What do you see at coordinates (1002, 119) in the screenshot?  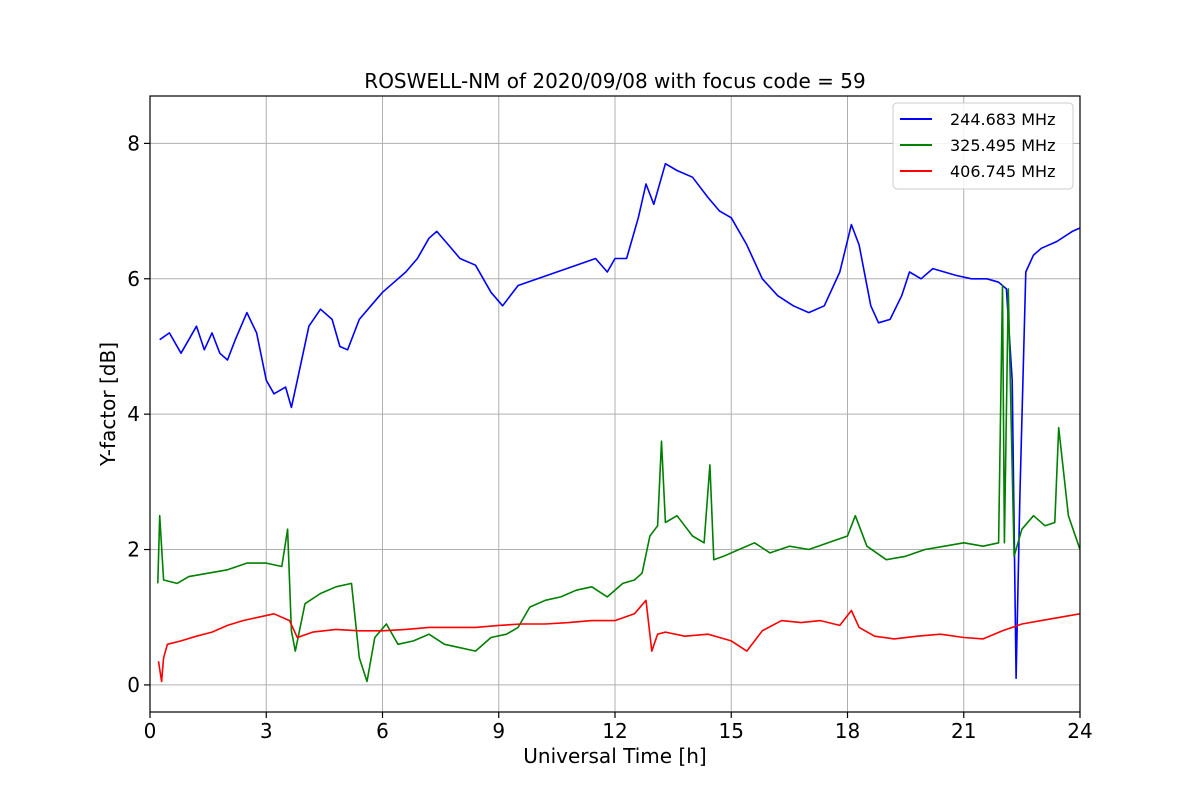 I see `legend-label-1: 244.683 MHz` at bounding box center [1002, 119].